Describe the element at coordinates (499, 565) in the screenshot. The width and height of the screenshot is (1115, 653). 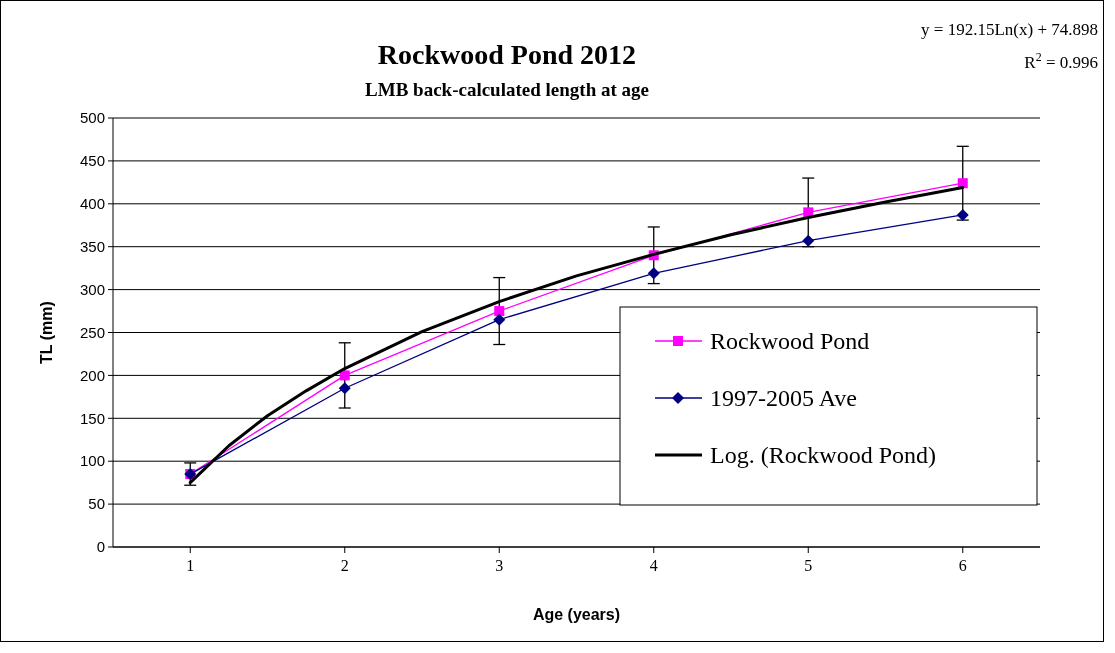
I see `x-tick-label: 3` at that location.